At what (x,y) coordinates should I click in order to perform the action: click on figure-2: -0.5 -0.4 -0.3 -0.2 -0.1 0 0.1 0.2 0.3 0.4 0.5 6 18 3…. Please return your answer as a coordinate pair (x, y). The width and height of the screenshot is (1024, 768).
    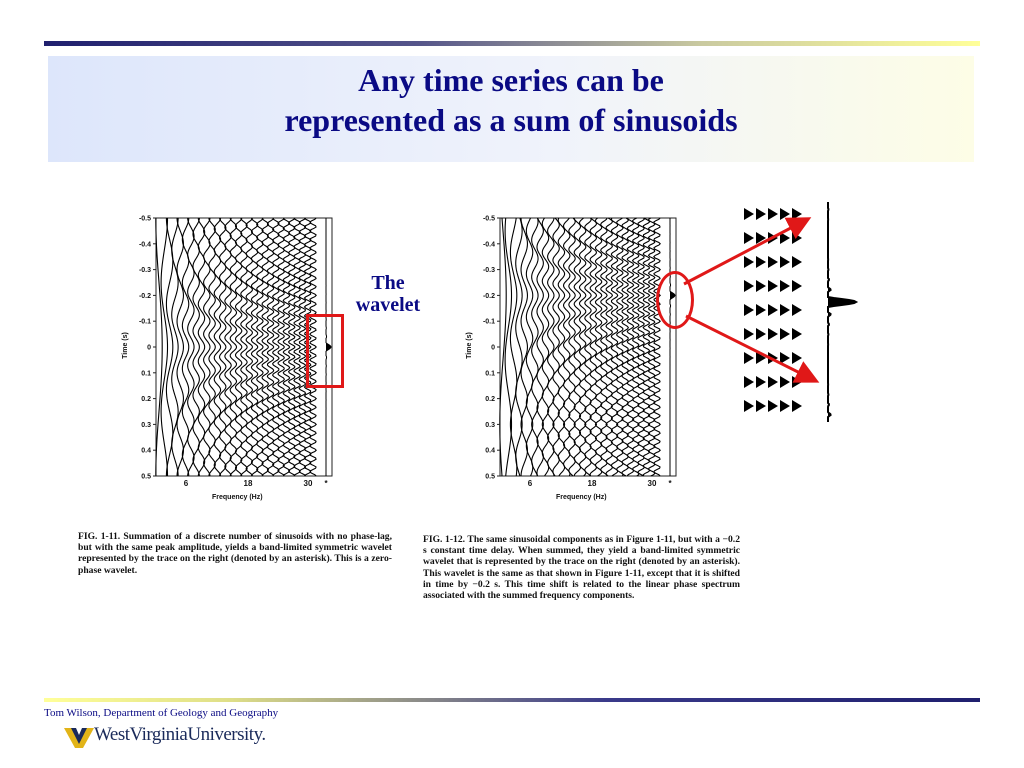
    Looking at the image, I should click on (579, 360).